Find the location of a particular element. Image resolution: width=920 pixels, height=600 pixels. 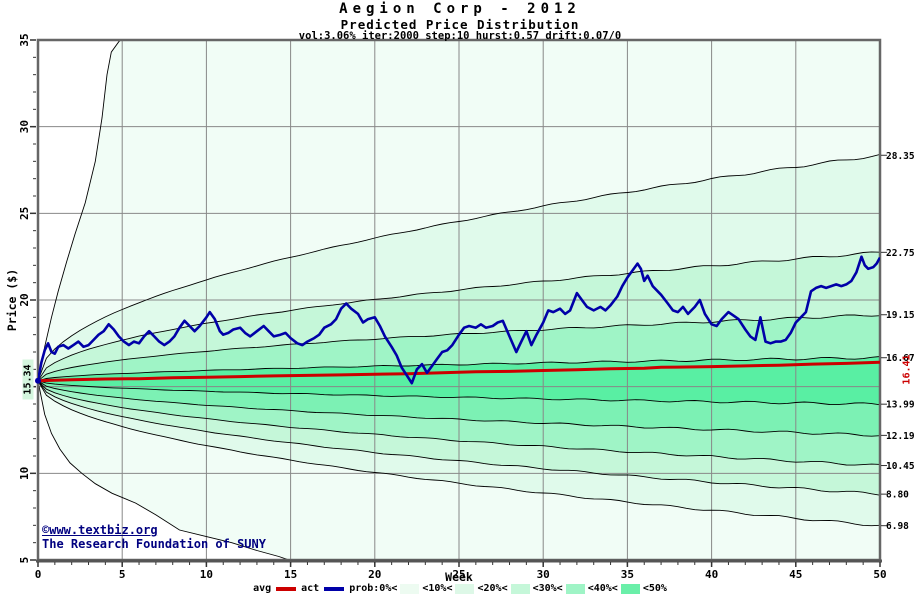

y-axis-title: Price ($) is located at coordinates (12, 300).